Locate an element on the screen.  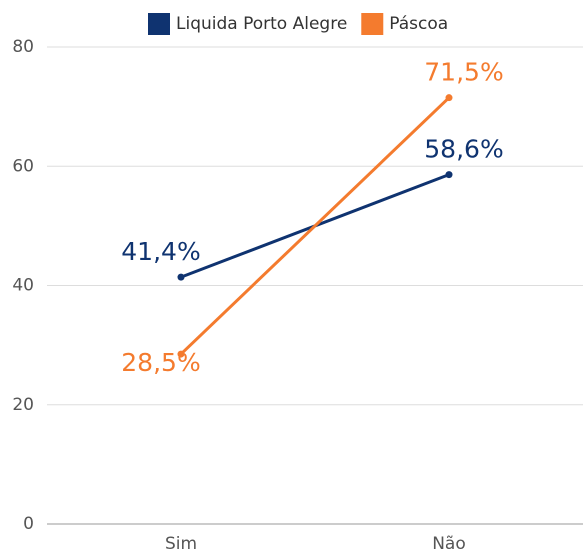
x-tick-label: Sim is located at coordinates (181, 542).